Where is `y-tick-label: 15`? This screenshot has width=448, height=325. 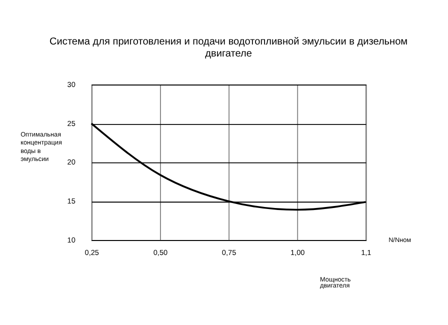 y-tick-label: 15 is located at coordinates (71, 201).